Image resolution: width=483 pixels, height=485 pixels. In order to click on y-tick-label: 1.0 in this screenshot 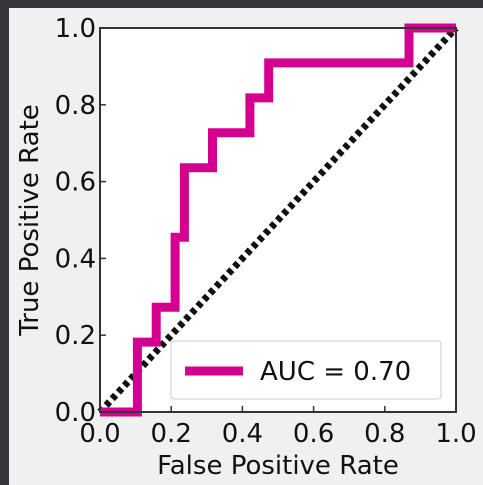, I will do `click(75, 29)`.